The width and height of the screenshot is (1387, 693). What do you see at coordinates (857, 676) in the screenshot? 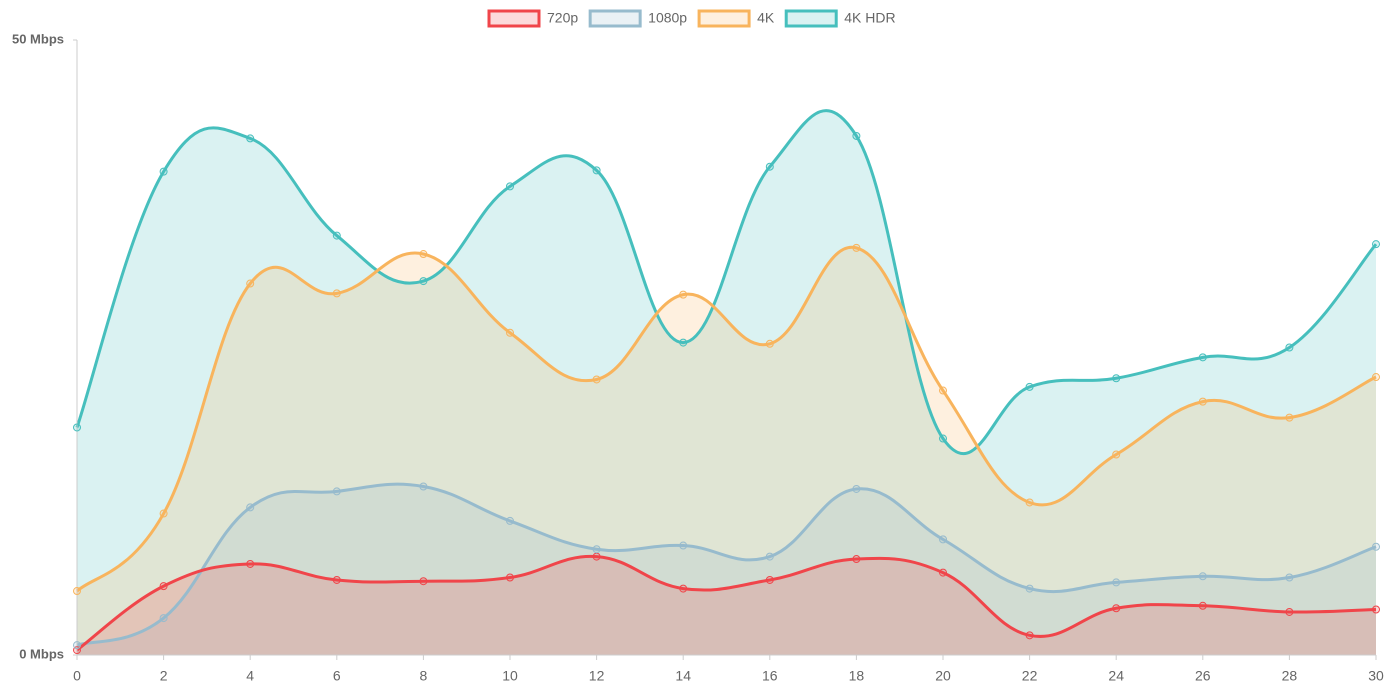
I see `x-tick-label: 18` at bounding box center [857, 676].